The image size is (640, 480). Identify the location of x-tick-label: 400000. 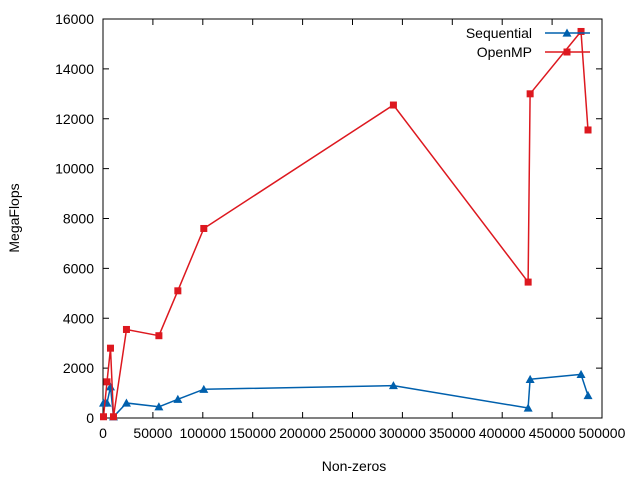
(502, 433).